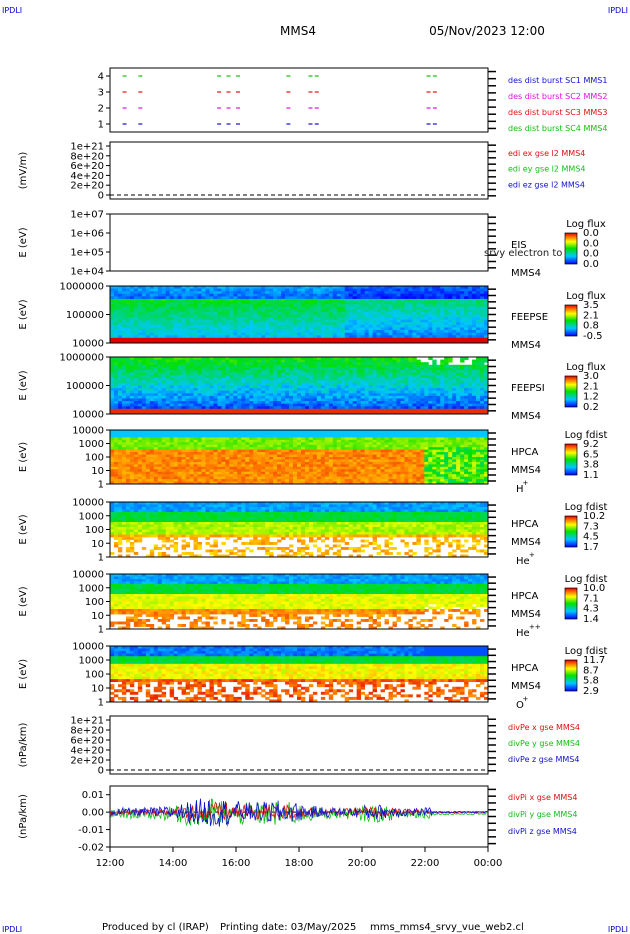 The height and width of the screenshot is (934, 630). Describe the element at coordinates (557, 96) in the screenshot. I see `side-label: des dist burst SC2 MMS2` at that location.